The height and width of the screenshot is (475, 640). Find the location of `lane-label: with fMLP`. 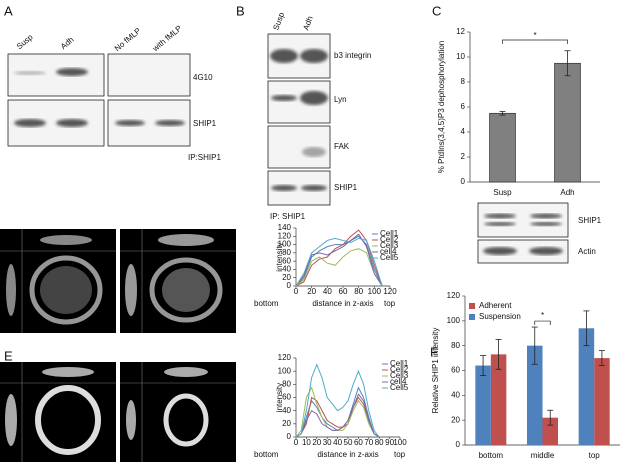

lane-label: with fMLP is located at coordinates (166, 39).